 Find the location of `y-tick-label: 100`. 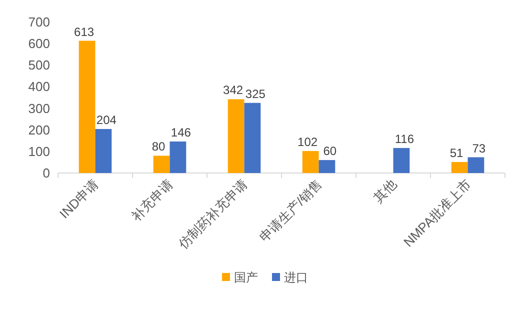

y-tick-label: 100 is located at coordinates (39, 151).